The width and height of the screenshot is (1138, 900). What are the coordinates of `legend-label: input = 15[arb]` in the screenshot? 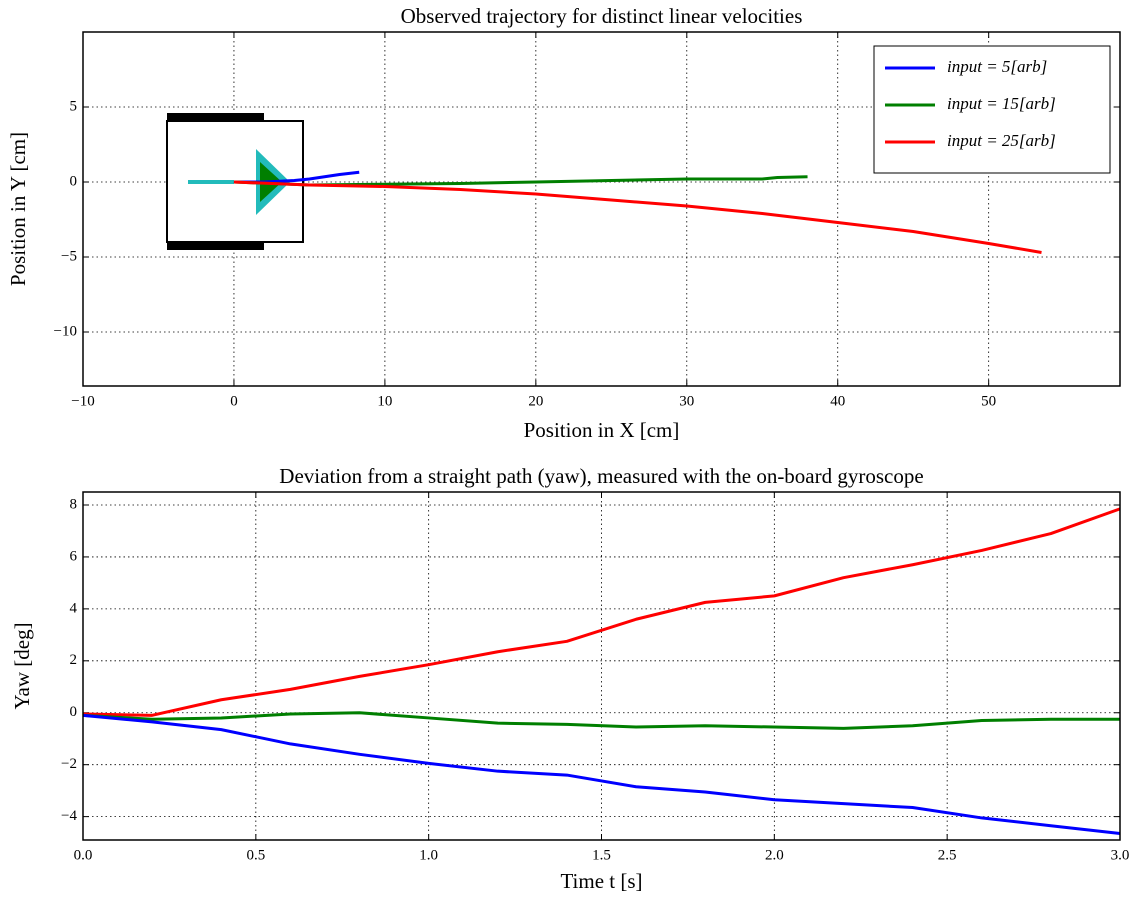 It's located at (1001, 103).